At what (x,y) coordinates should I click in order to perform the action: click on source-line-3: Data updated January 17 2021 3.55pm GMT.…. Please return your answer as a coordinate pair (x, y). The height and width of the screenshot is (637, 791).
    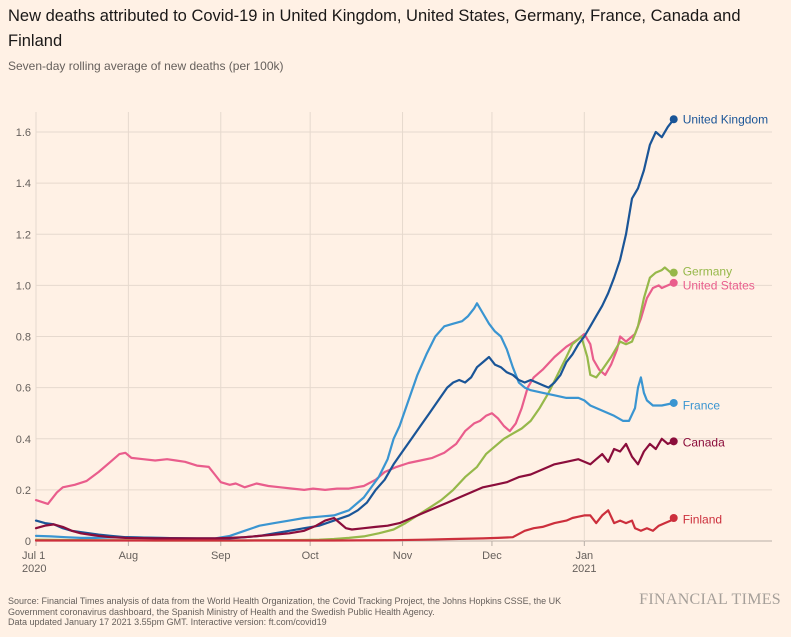
    Looking at the image, I should click on (167, 622).